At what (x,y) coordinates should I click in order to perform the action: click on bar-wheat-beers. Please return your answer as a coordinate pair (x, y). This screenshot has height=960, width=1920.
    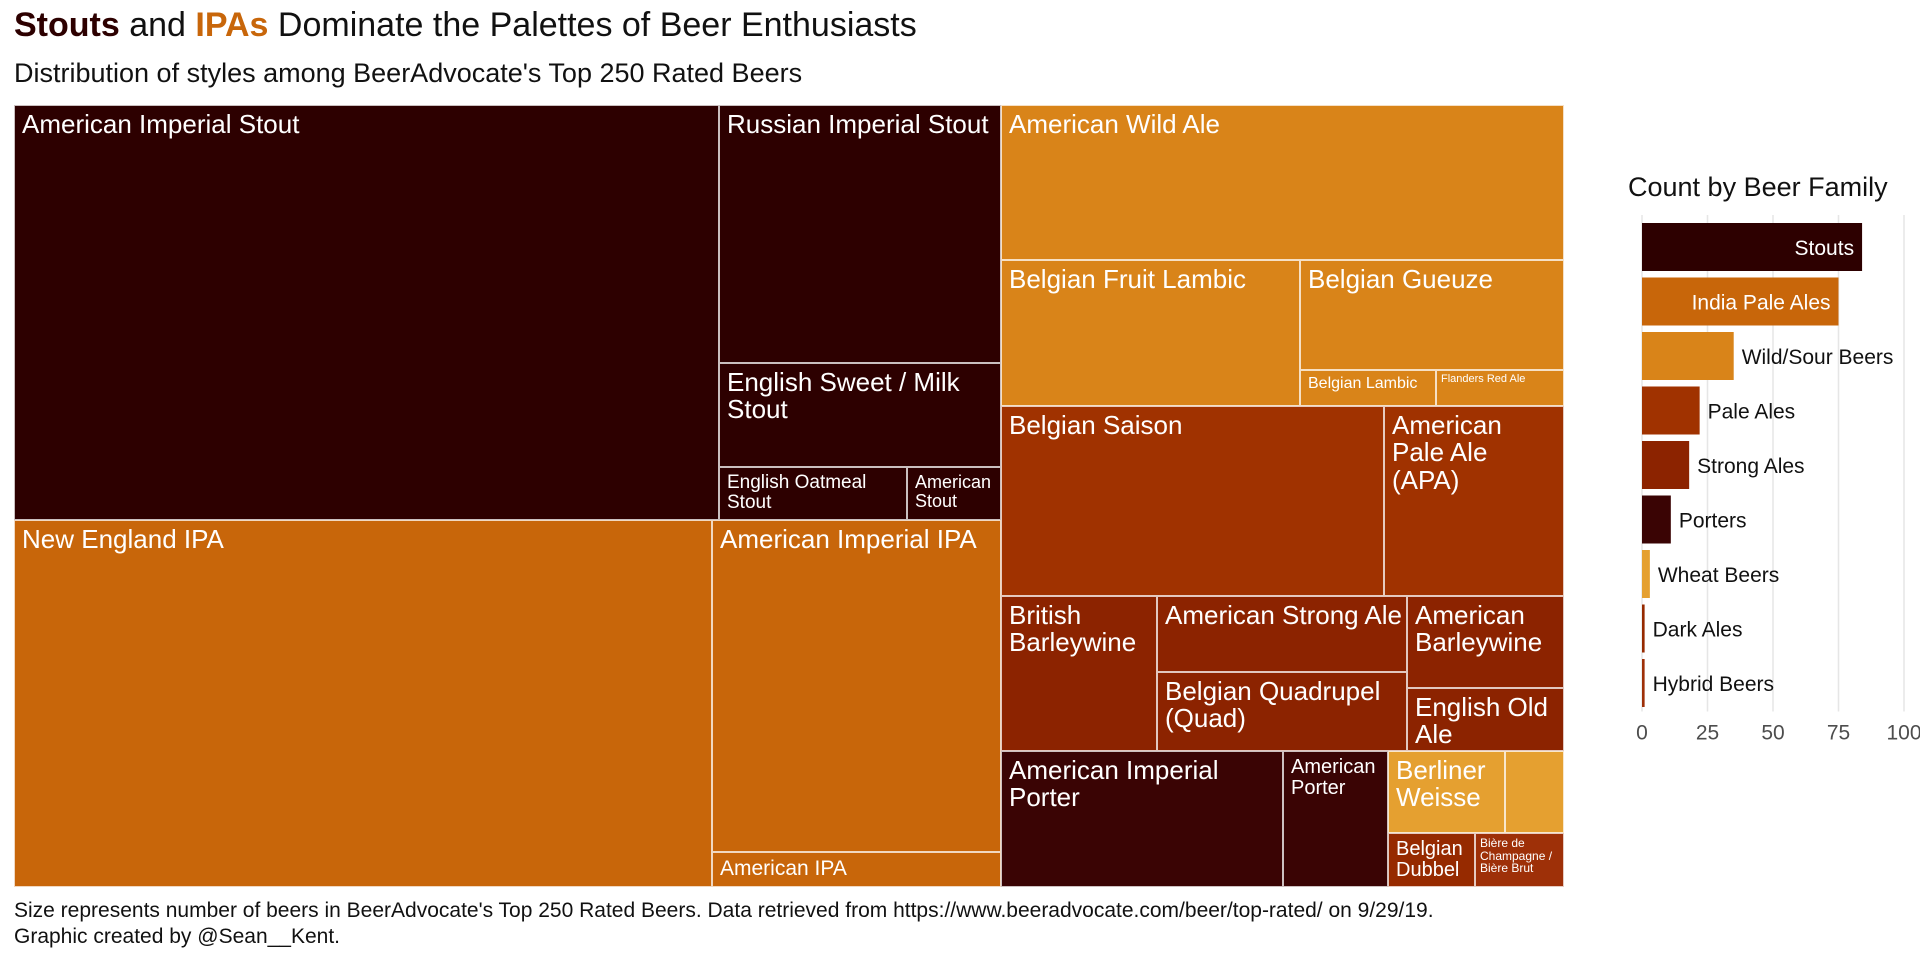
    Looking at the image, I should click on (1646, 574).